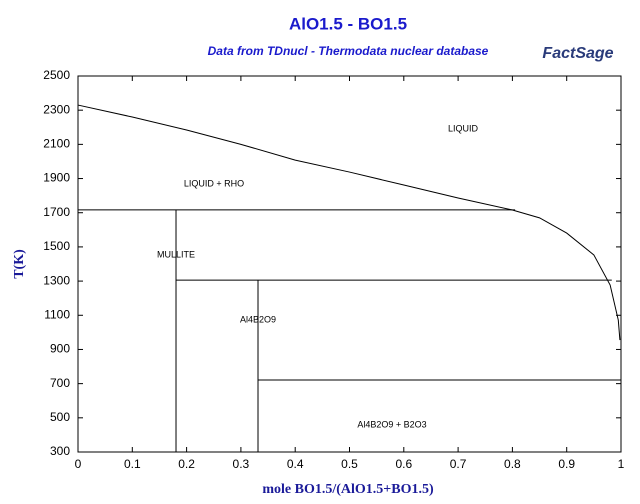  Describe the element at coordinates (56, 246) in the screenshot. I see `y-tick-label: 1500` at that location.